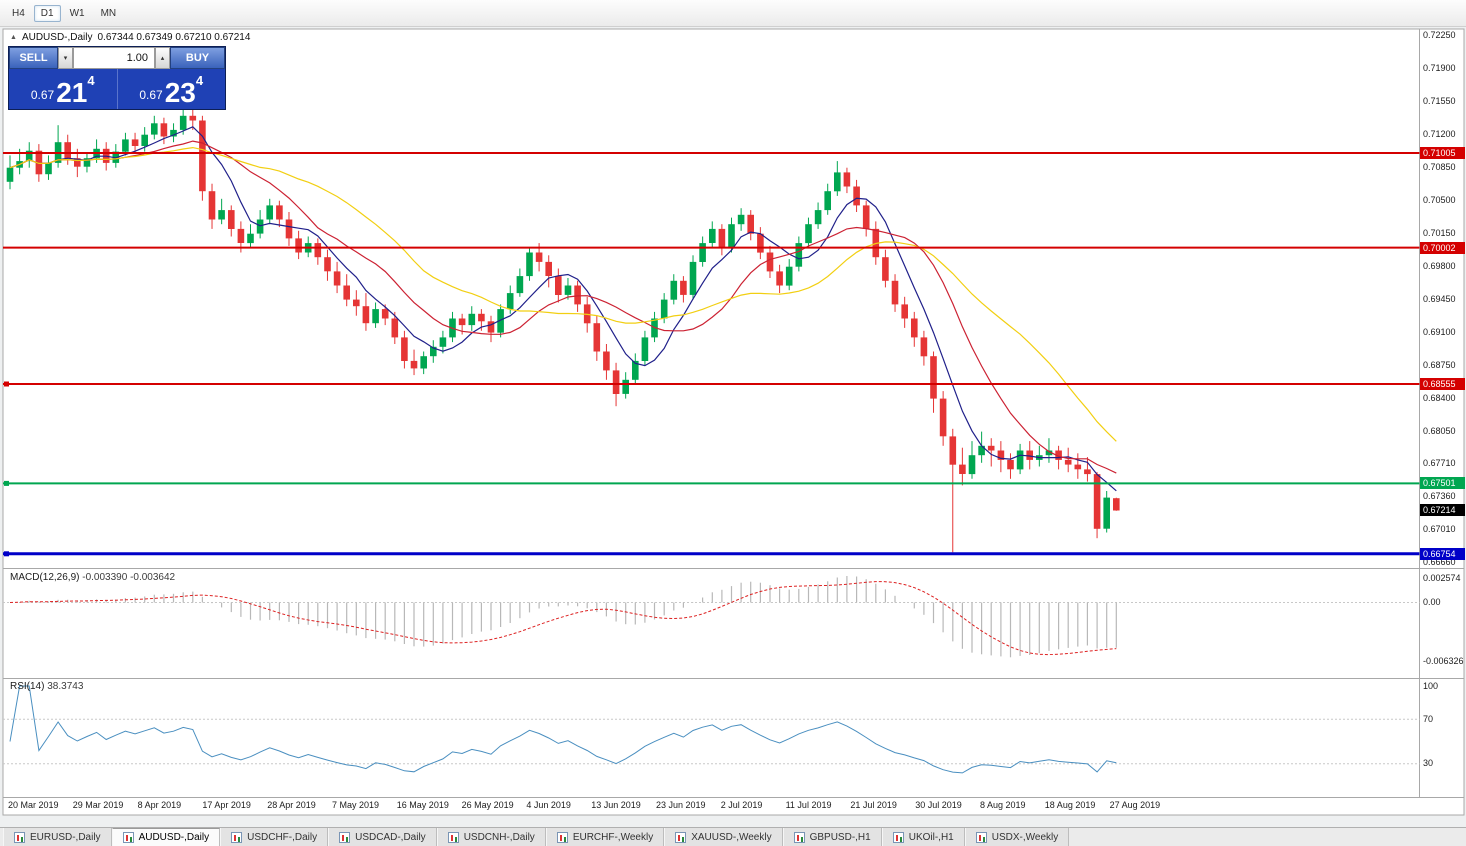 This screenshot has height=846, width=1466. Describe the element at coordinates (151, 95) in the screenshot. I see `ask-prefix: 0.67` at that location.